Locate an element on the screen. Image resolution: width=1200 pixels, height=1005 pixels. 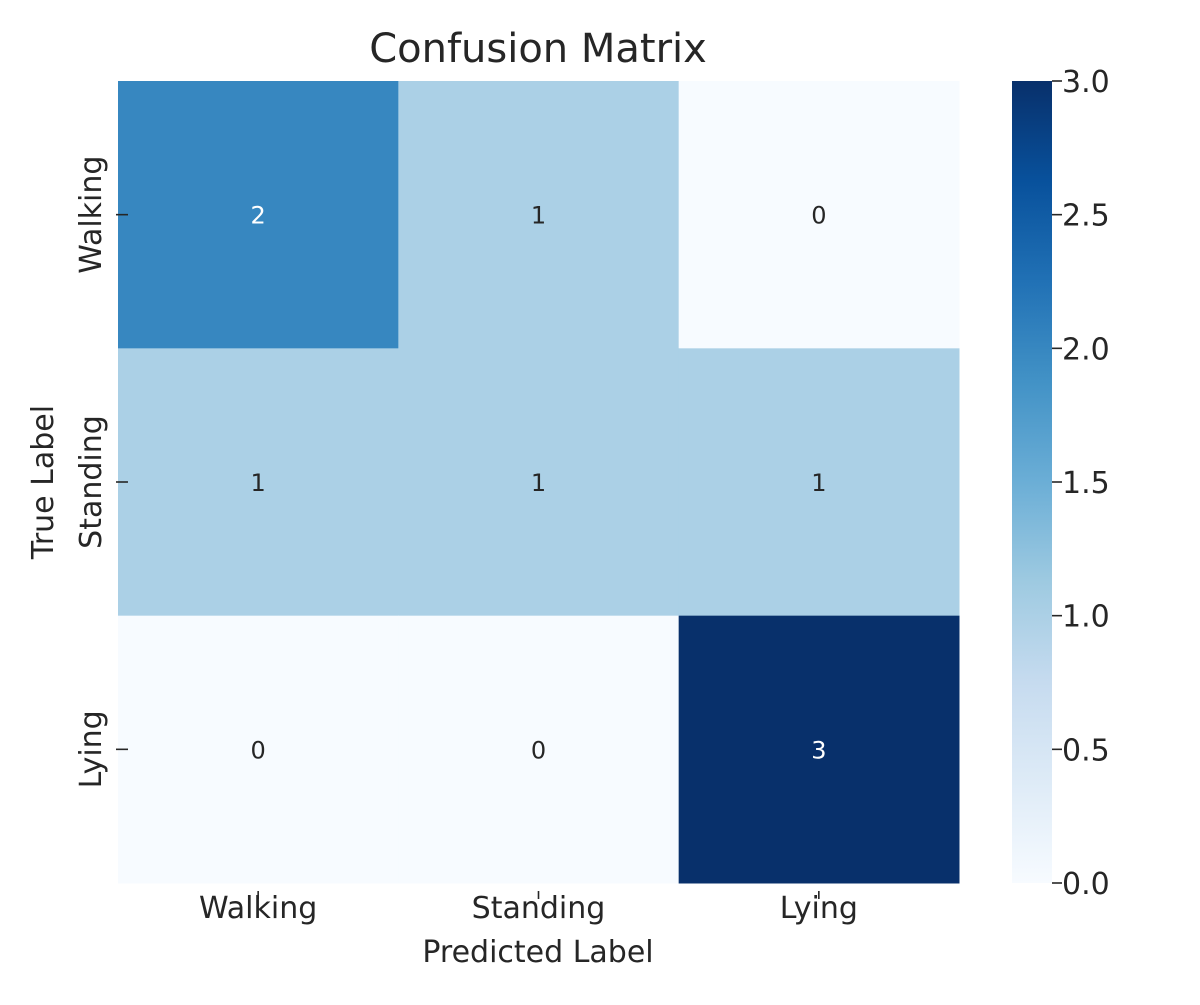
cell-value-label: 2 is located at coordinates (258, 216).